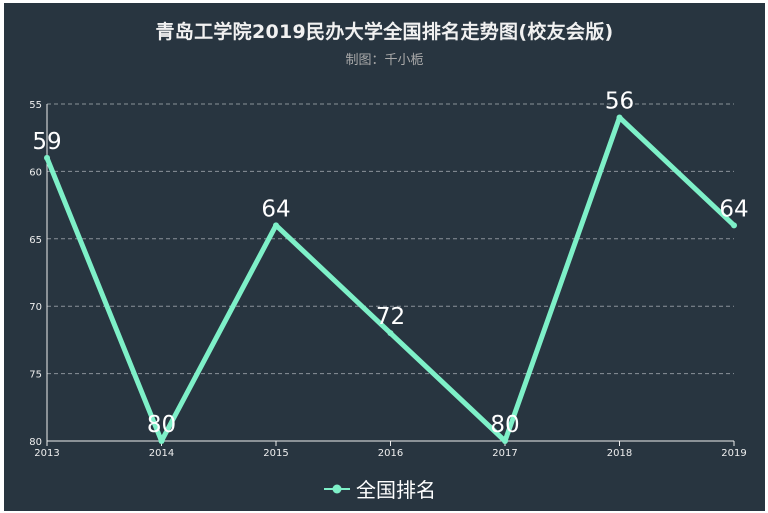 Image resolution: width=768 pixels, height=513 pixels. I want to click on x-tick-label: 2014, so click(161, 453).